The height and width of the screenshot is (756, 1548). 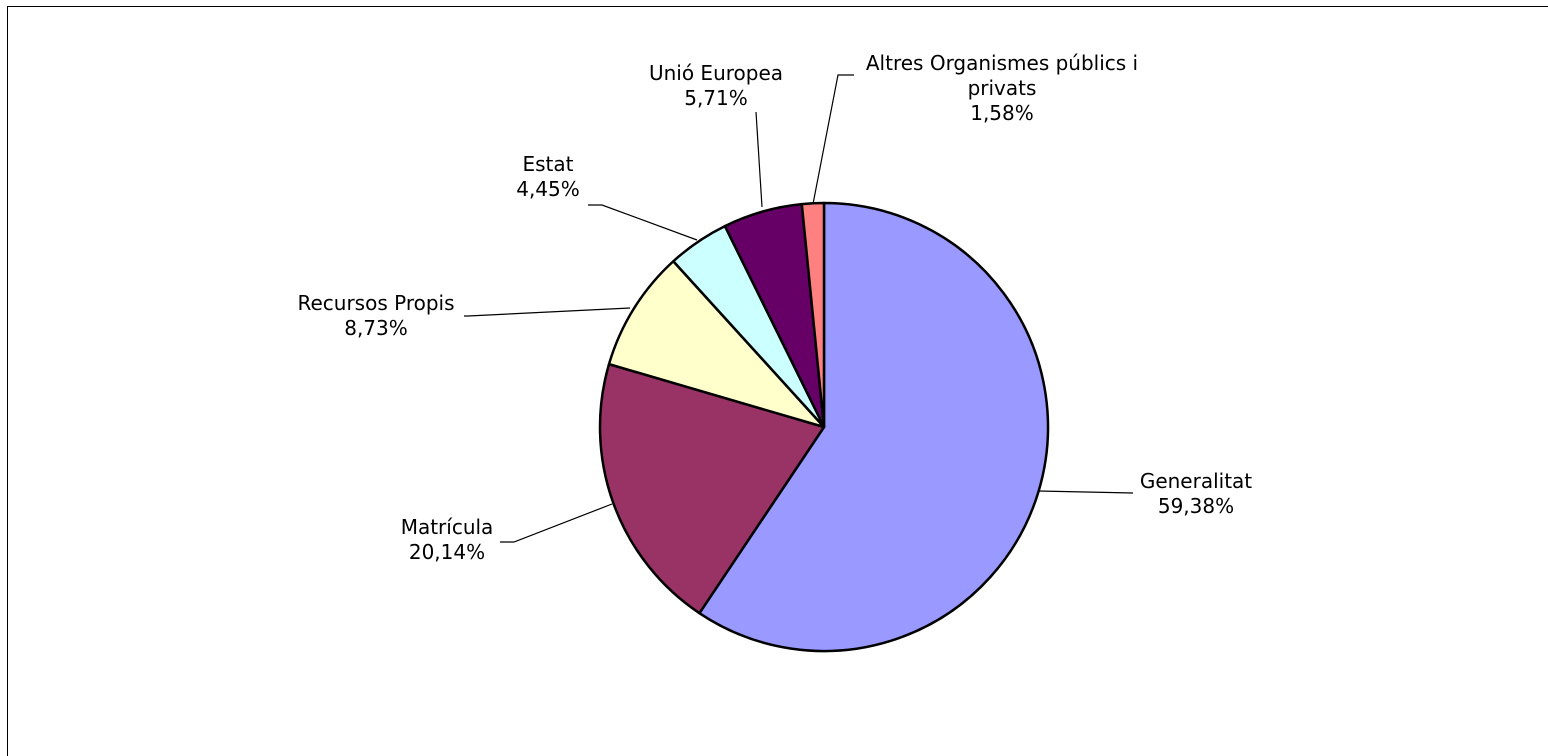 I want to click on pie-slice-recursos-propis, so click(x=716, y=344).